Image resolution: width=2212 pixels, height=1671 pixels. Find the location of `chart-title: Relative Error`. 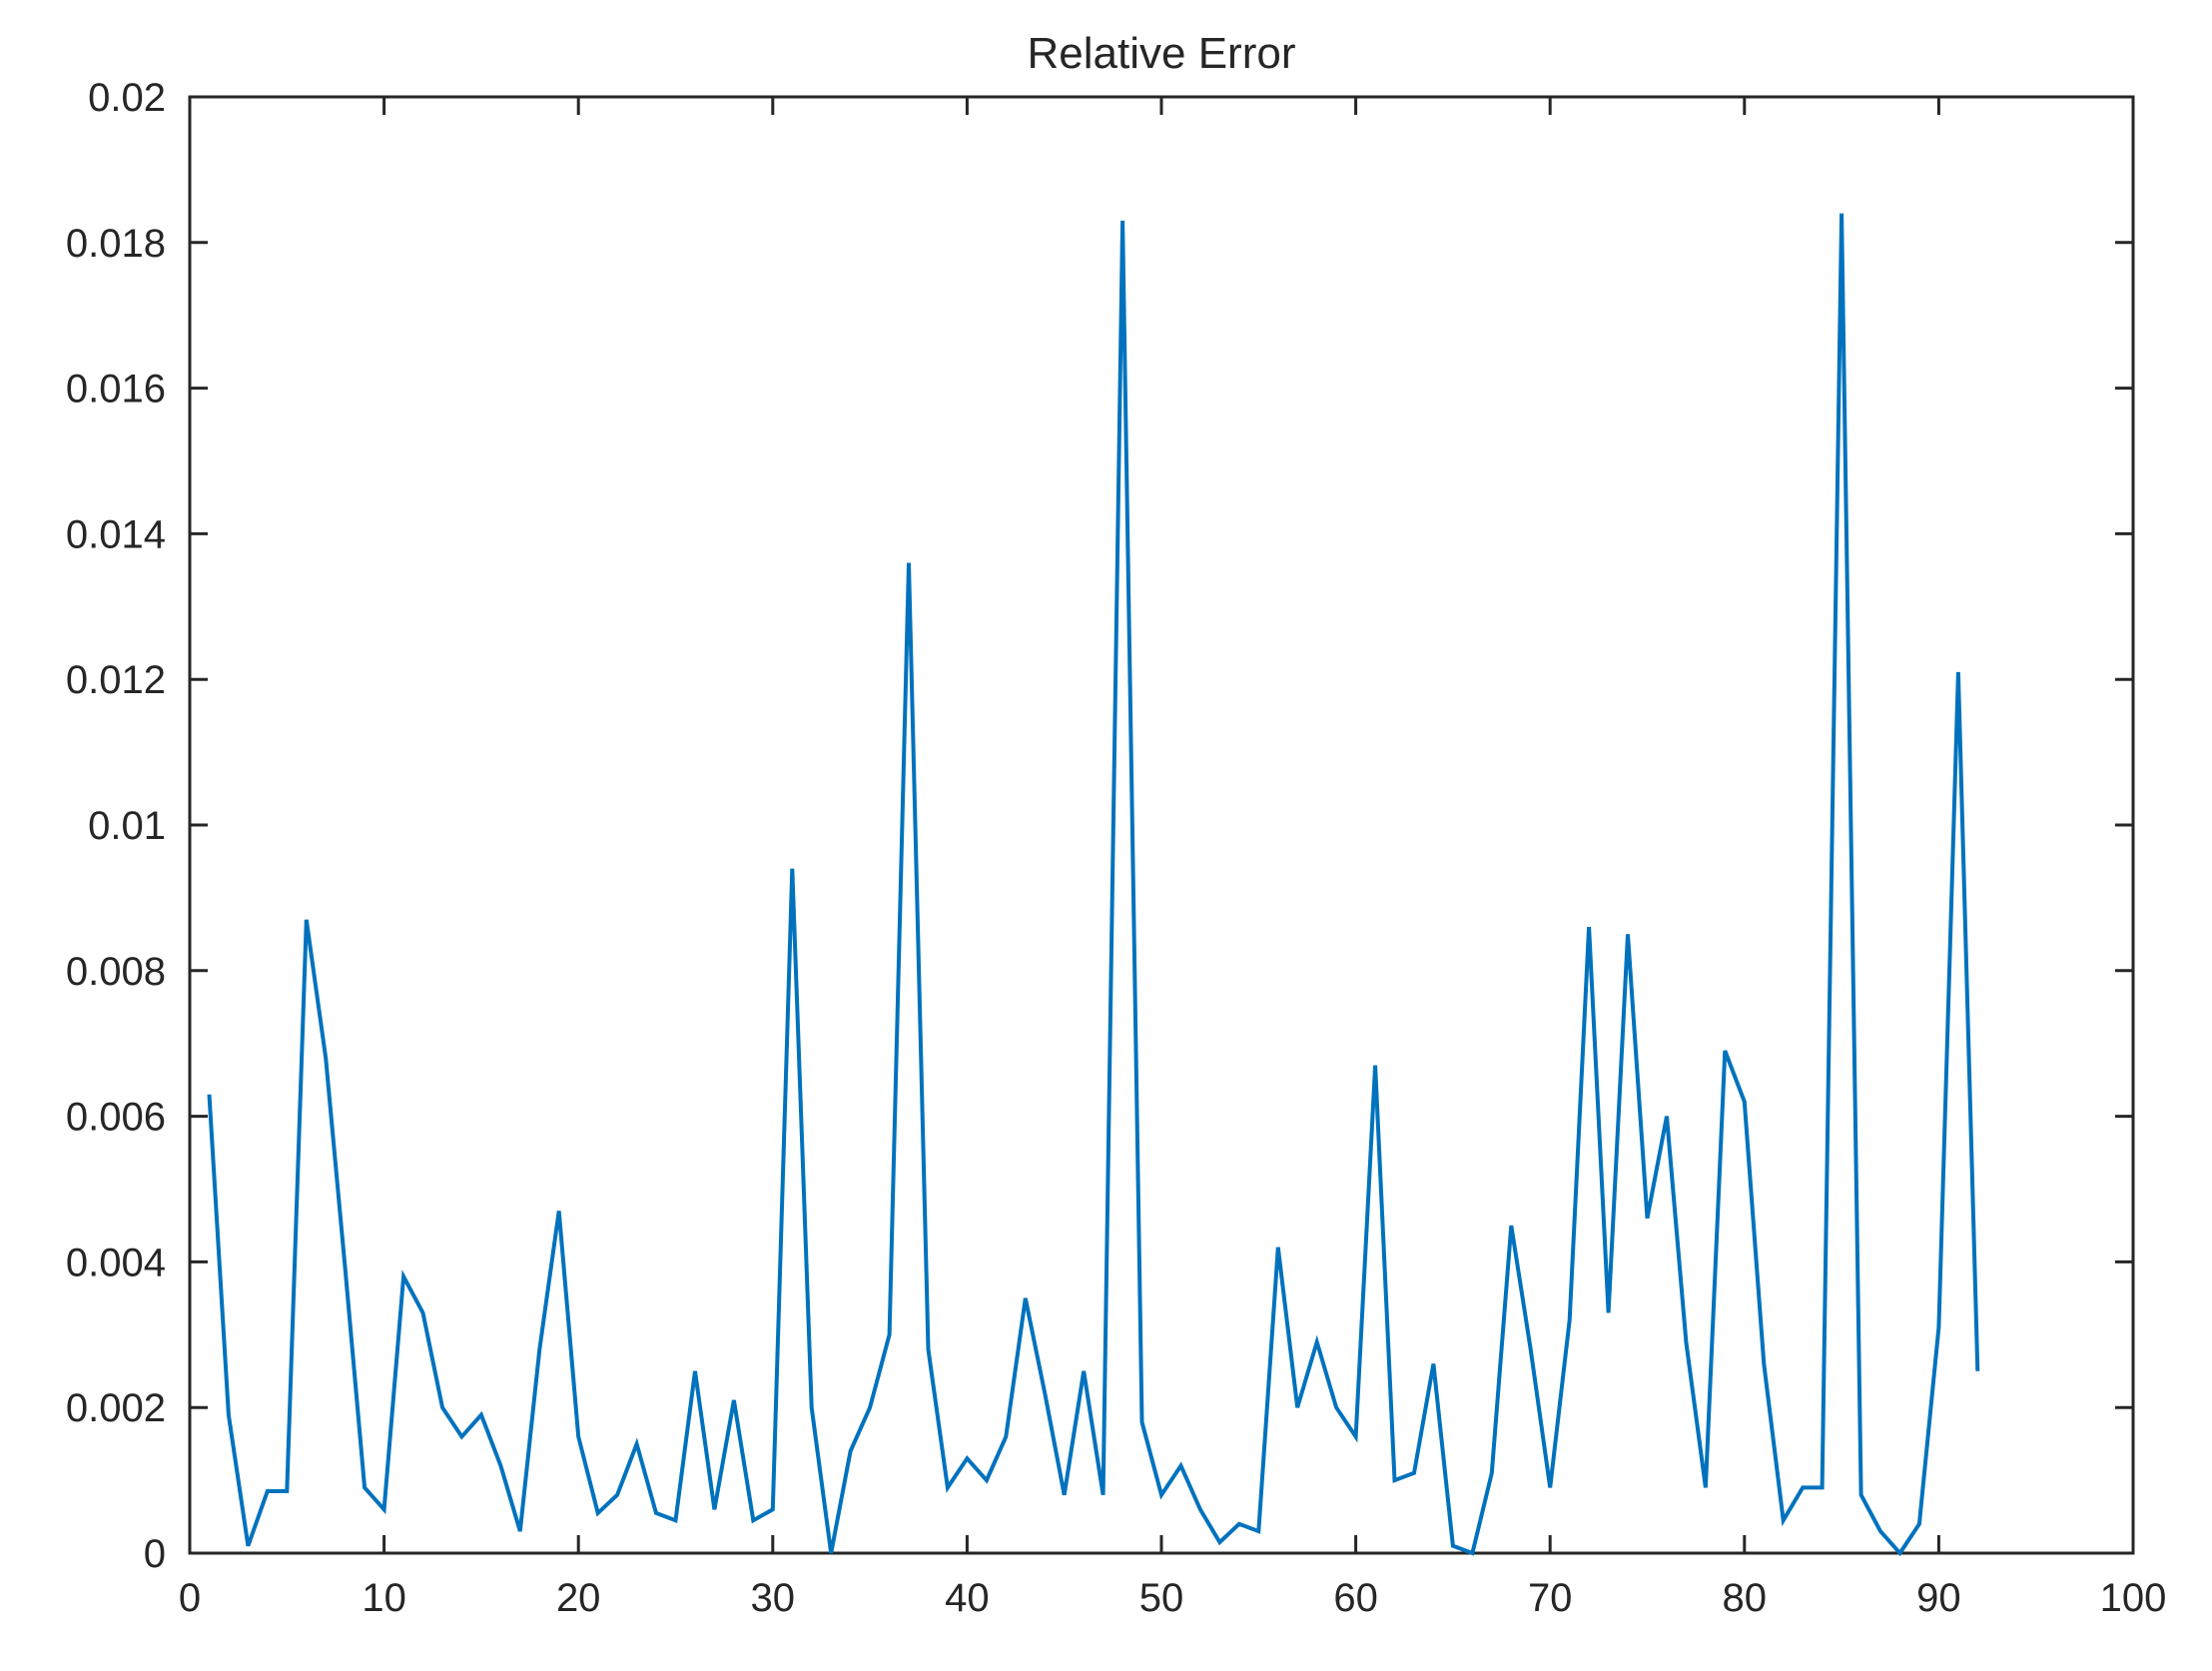

chart-title: Relative Error is located at coordinates (1162, 53).